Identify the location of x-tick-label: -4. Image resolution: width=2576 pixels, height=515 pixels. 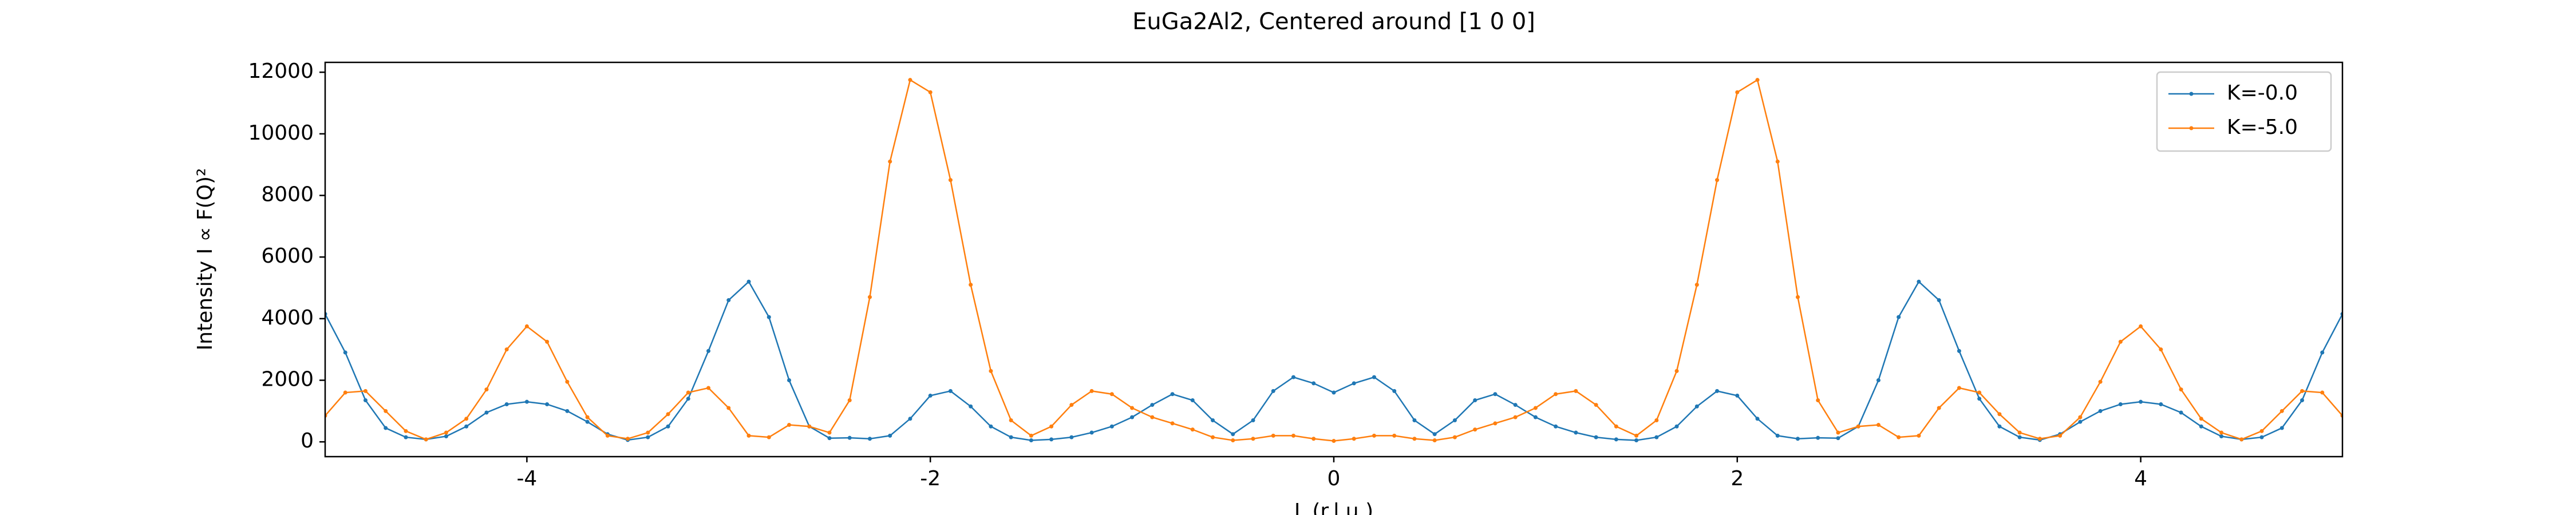
(526, 478).